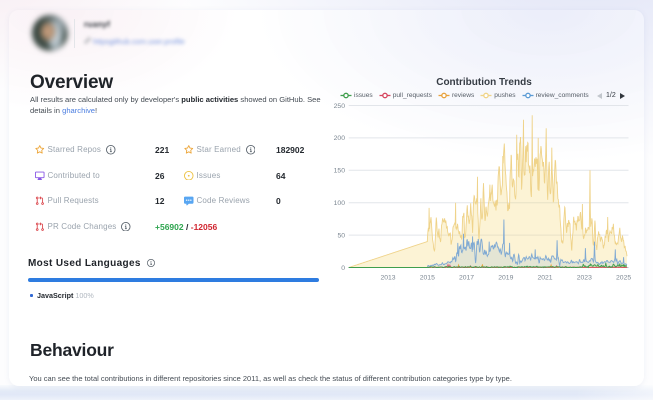  Describe the element at coordinates (623, 278) in the screenshot. I see `svg-text: 2025` at that location.